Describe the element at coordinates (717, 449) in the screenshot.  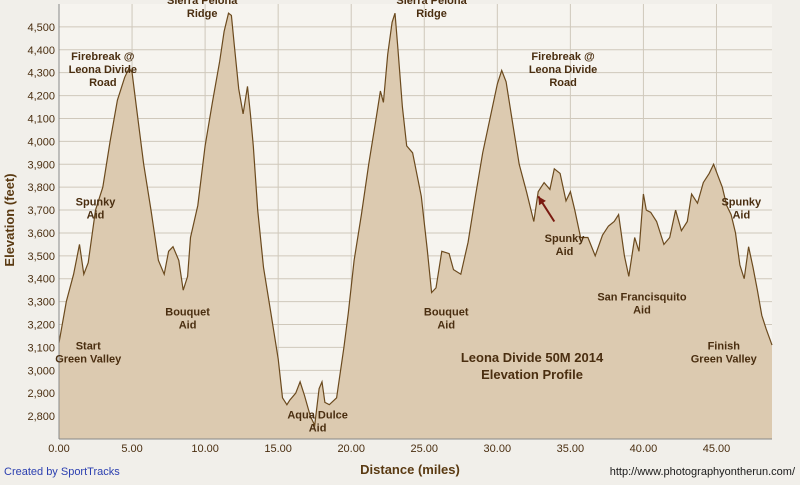
I see `x-tick-label: 45.00` at that location.